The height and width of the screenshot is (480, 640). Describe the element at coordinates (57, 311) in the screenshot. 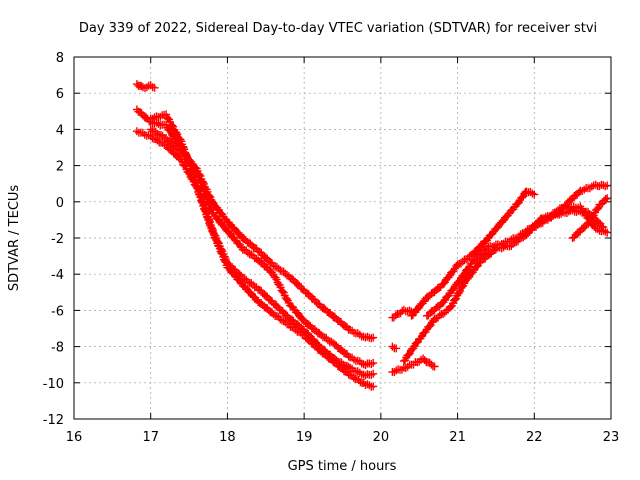

I see `y-tick-label: -6` at that location.